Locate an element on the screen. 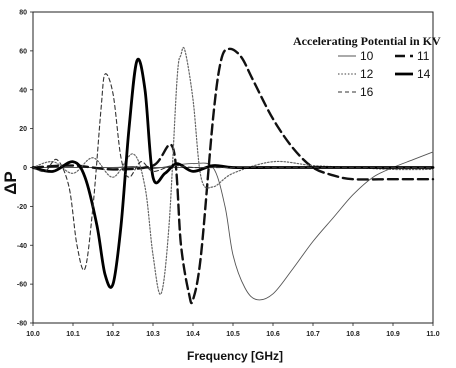 The height and width of the screenshot is (368, 456). y-tick-label: 20 is located at coordinates (23, 129).